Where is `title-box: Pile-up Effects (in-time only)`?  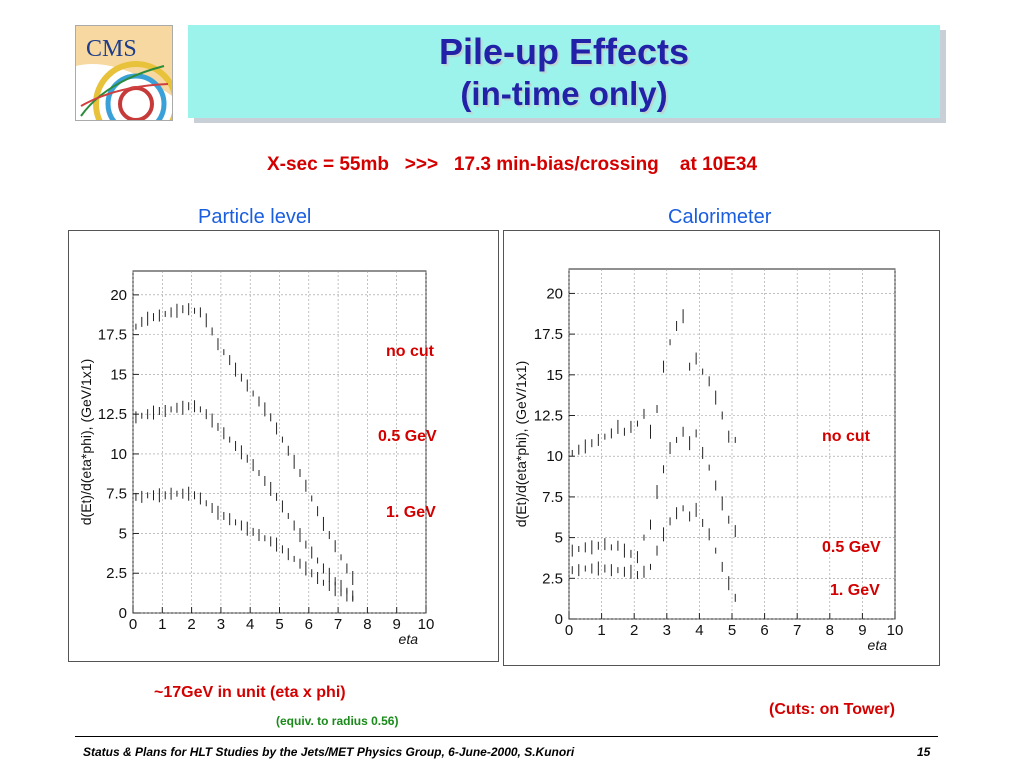
title-box: Pile-up Effects (in-time only) is located at coordinates (564, 71).